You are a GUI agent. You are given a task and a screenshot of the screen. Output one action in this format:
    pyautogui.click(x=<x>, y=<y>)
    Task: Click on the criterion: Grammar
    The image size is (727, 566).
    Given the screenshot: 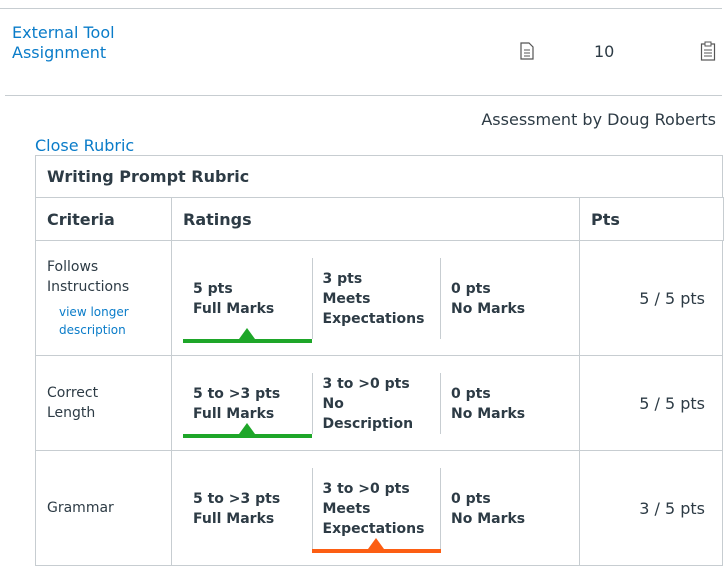 What is the action you would take?
    pyautogui.click(x=80, y=508)
    